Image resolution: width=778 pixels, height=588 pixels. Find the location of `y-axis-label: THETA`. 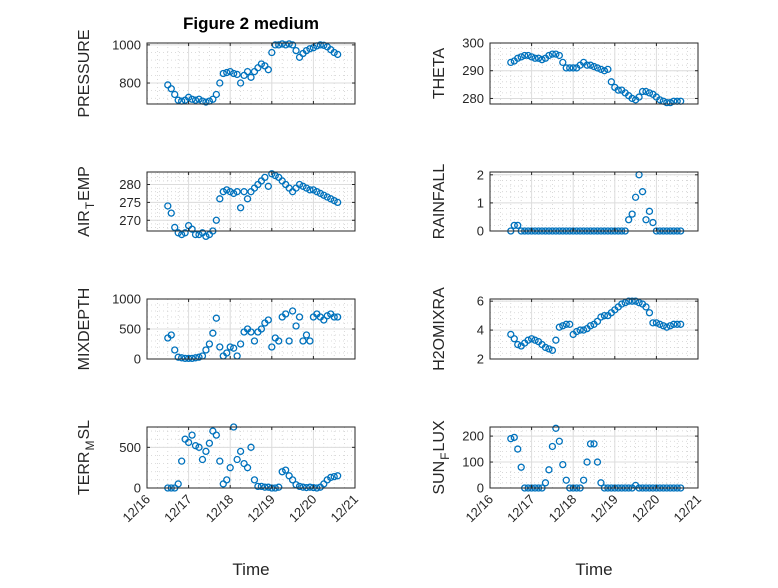

y-axis-label: THETA is located at coordinates (439, 74).